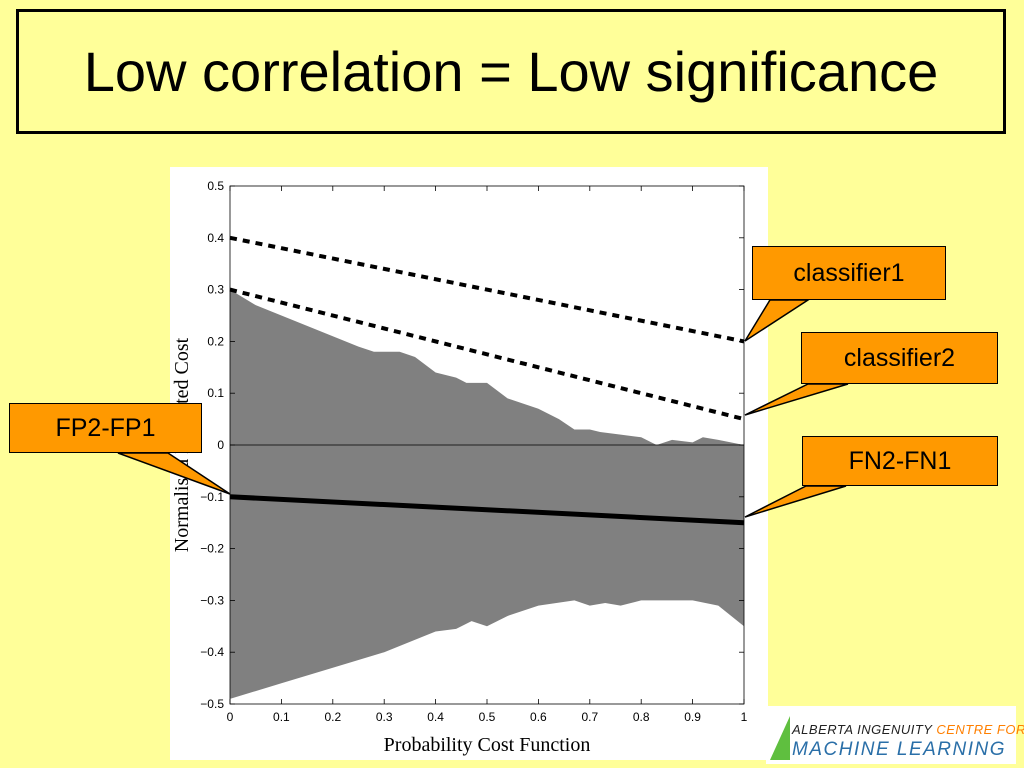  I want to click on x-tick-label: 0.3, so click(384, 717).